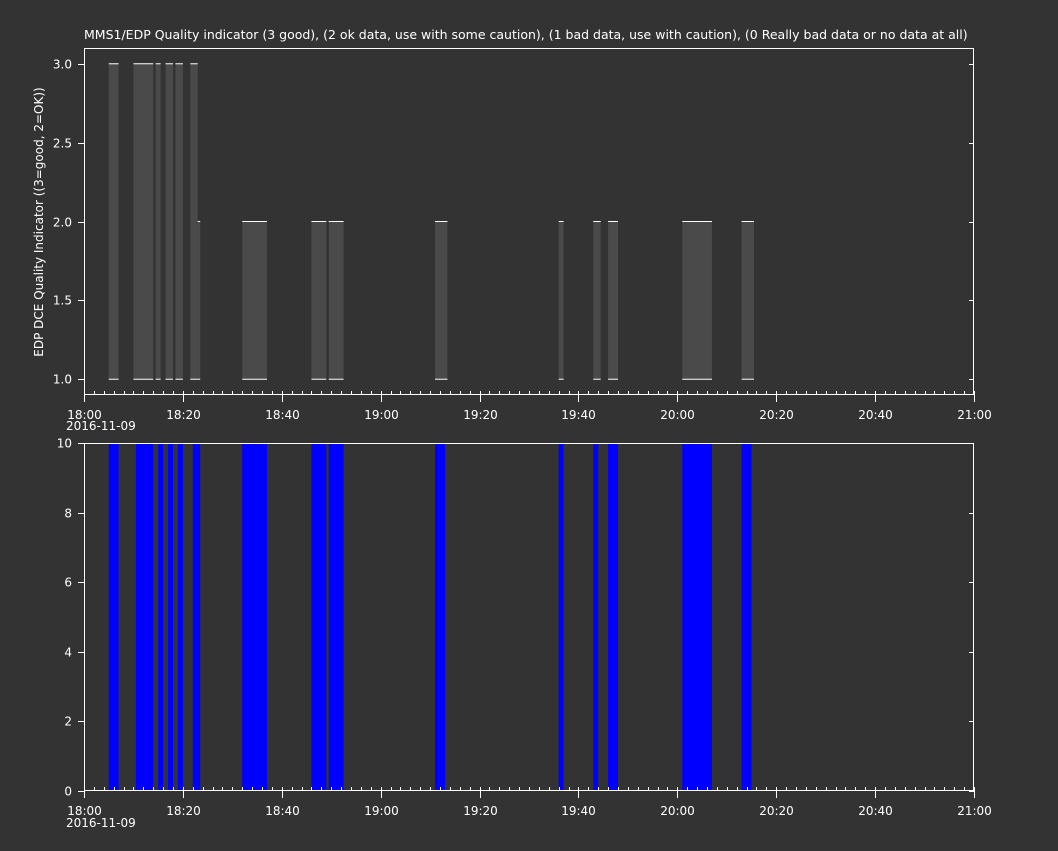 This screenshot has height=851, width=1058. What do you see at coordinates (68, 792) in the screenshot?
I see `y-tick-label: 0` at bounding box center [68, 792].